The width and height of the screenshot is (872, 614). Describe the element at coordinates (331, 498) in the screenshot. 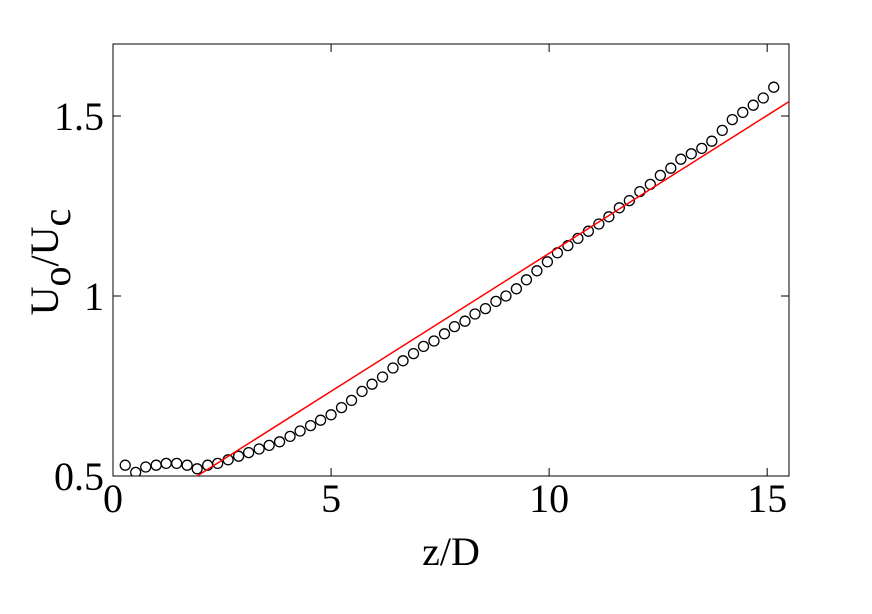

I see `x-tick-label: 5` at that location.